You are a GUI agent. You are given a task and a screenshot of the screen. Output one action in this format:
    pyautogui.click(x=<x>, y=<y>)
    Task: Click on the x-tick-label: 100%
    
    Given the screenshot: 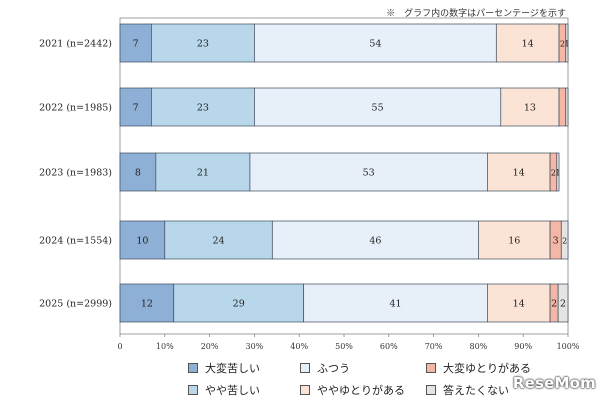 What is the action you would take?
    pyautogui.click(x=568, y=346)
    